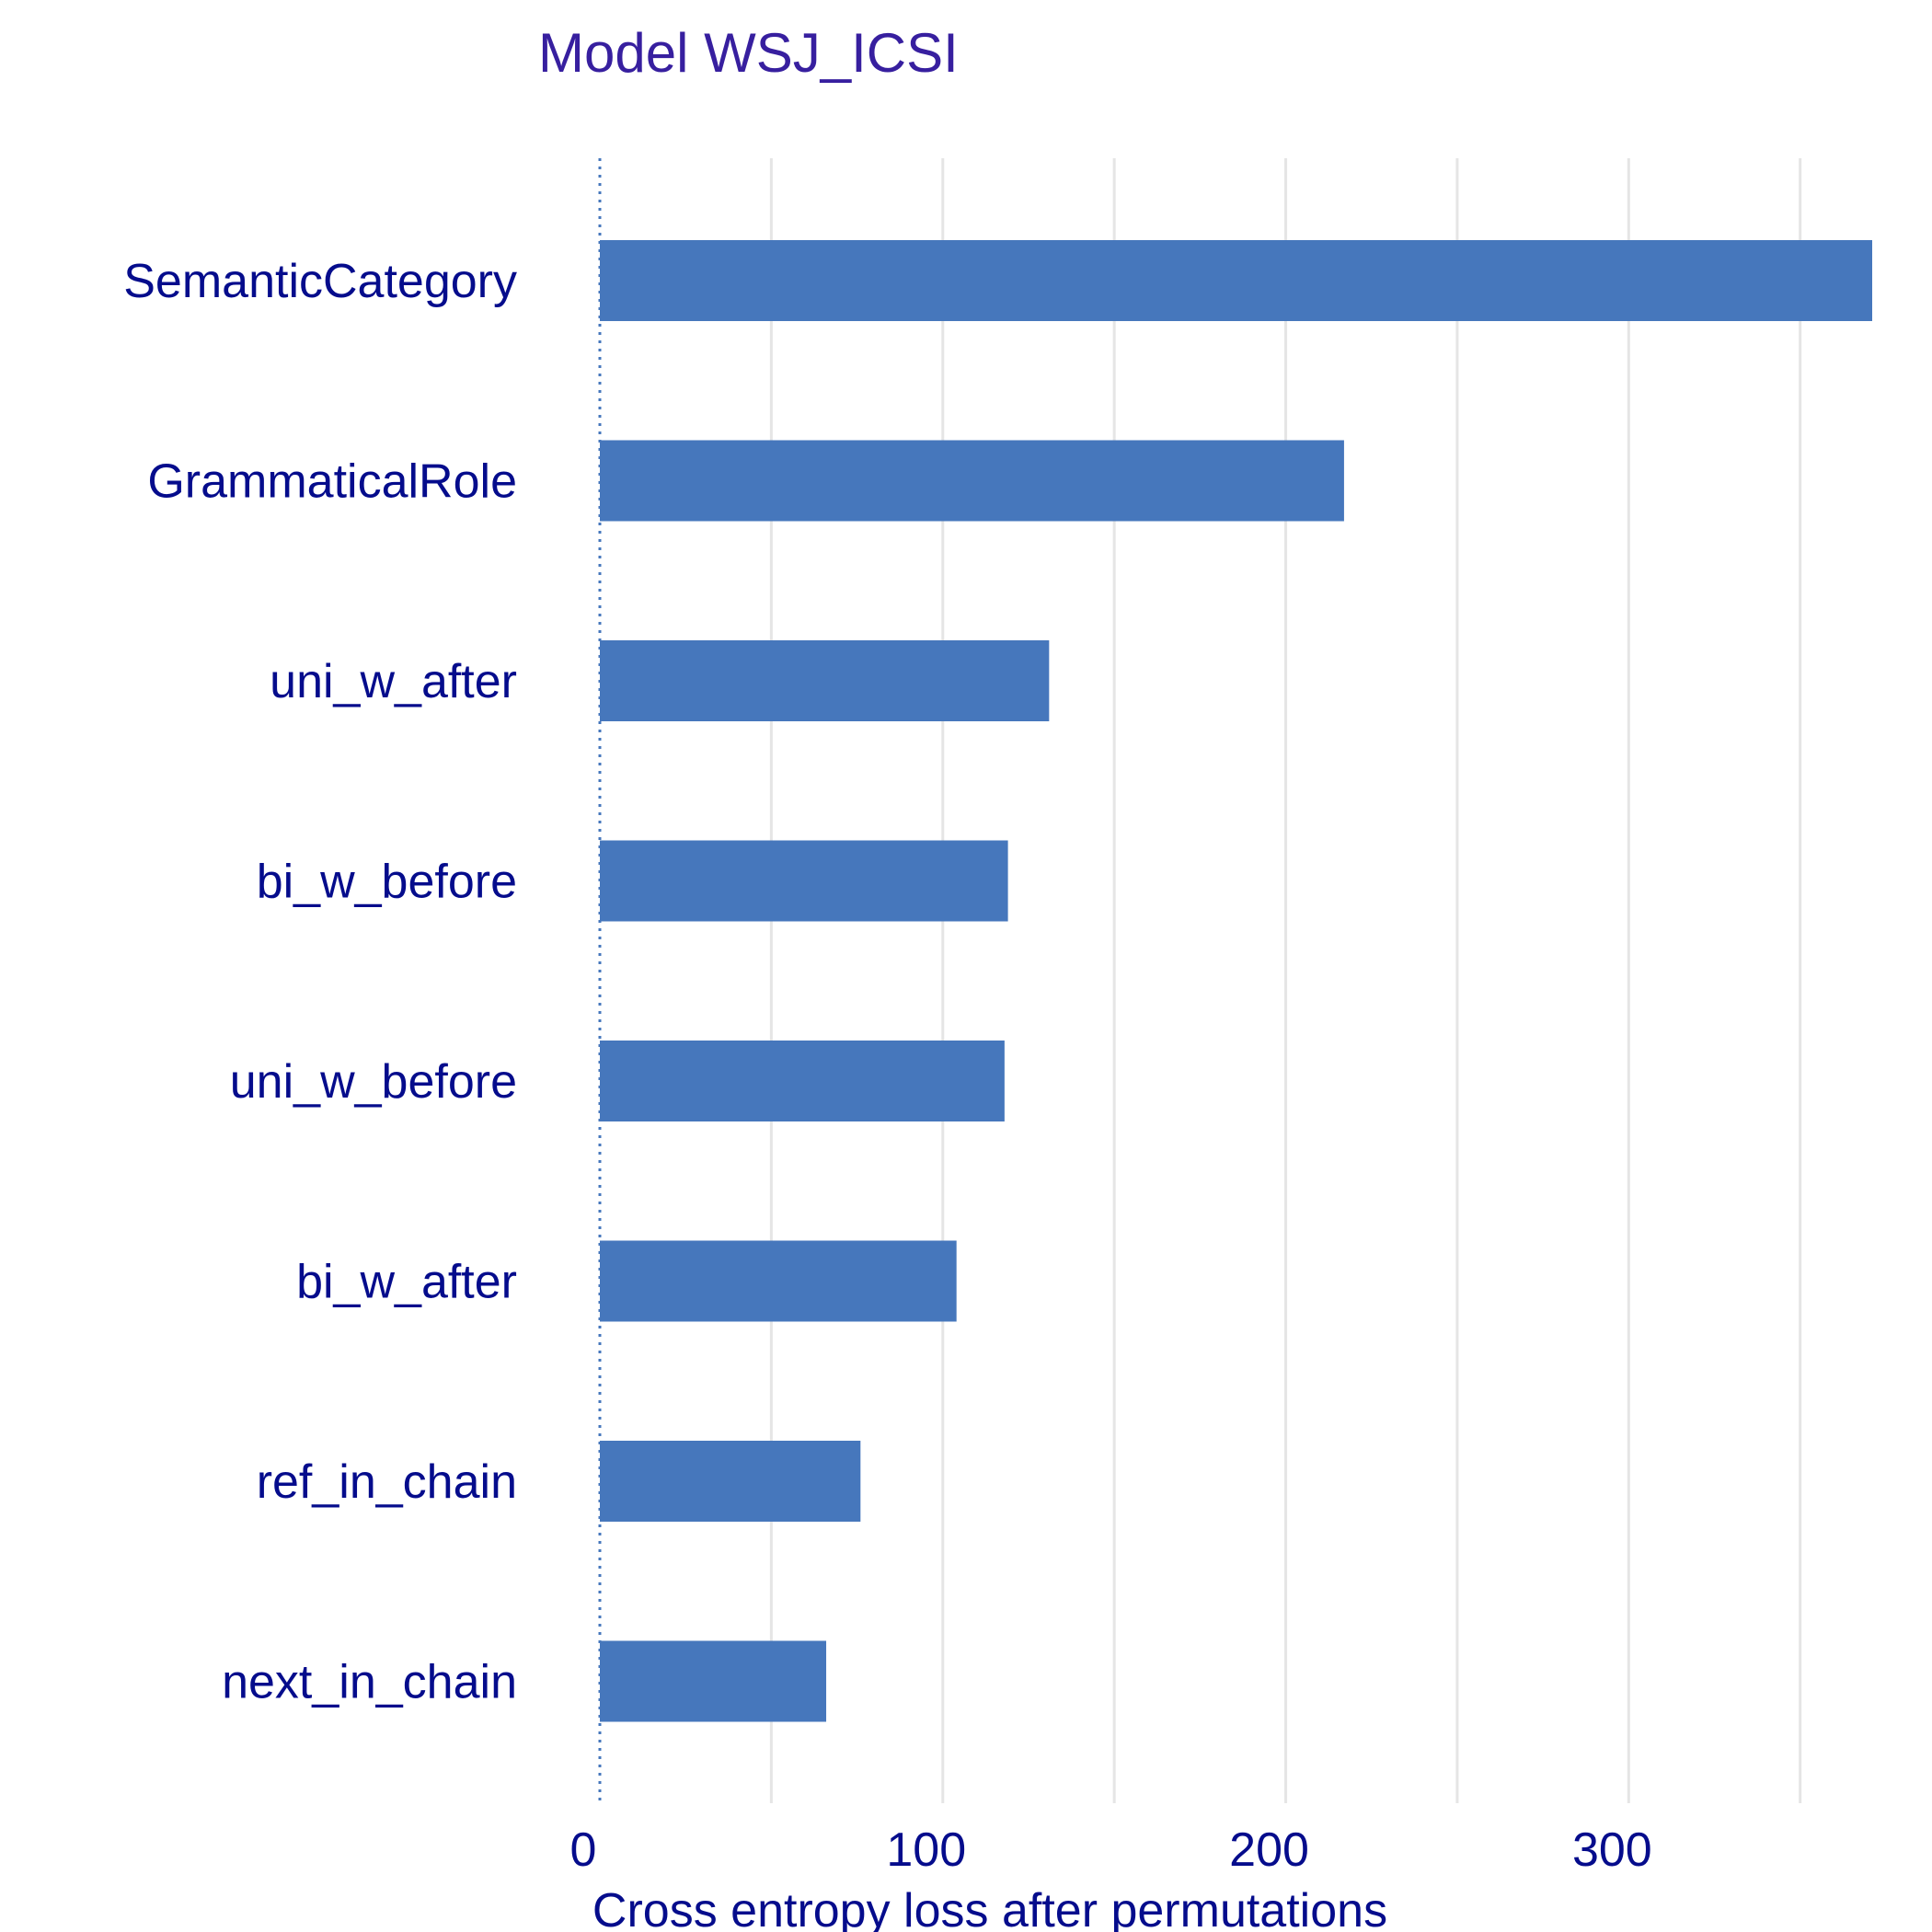 The image size is (1932, 1932). I want to click on y-tick-label: next_in_chain, so click(369, 1682).